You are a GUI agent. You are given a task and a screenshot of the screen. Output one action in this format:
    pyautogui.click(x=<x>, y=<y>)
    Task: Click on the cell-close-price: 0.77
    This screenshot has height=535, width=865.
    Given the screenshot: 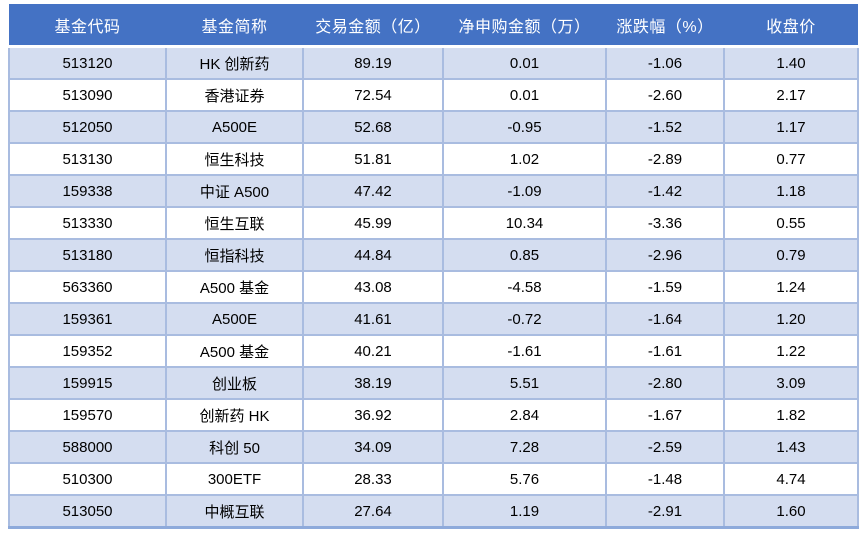 What is the action you would take?
    pyautogui.click(x=791, y=159)
    